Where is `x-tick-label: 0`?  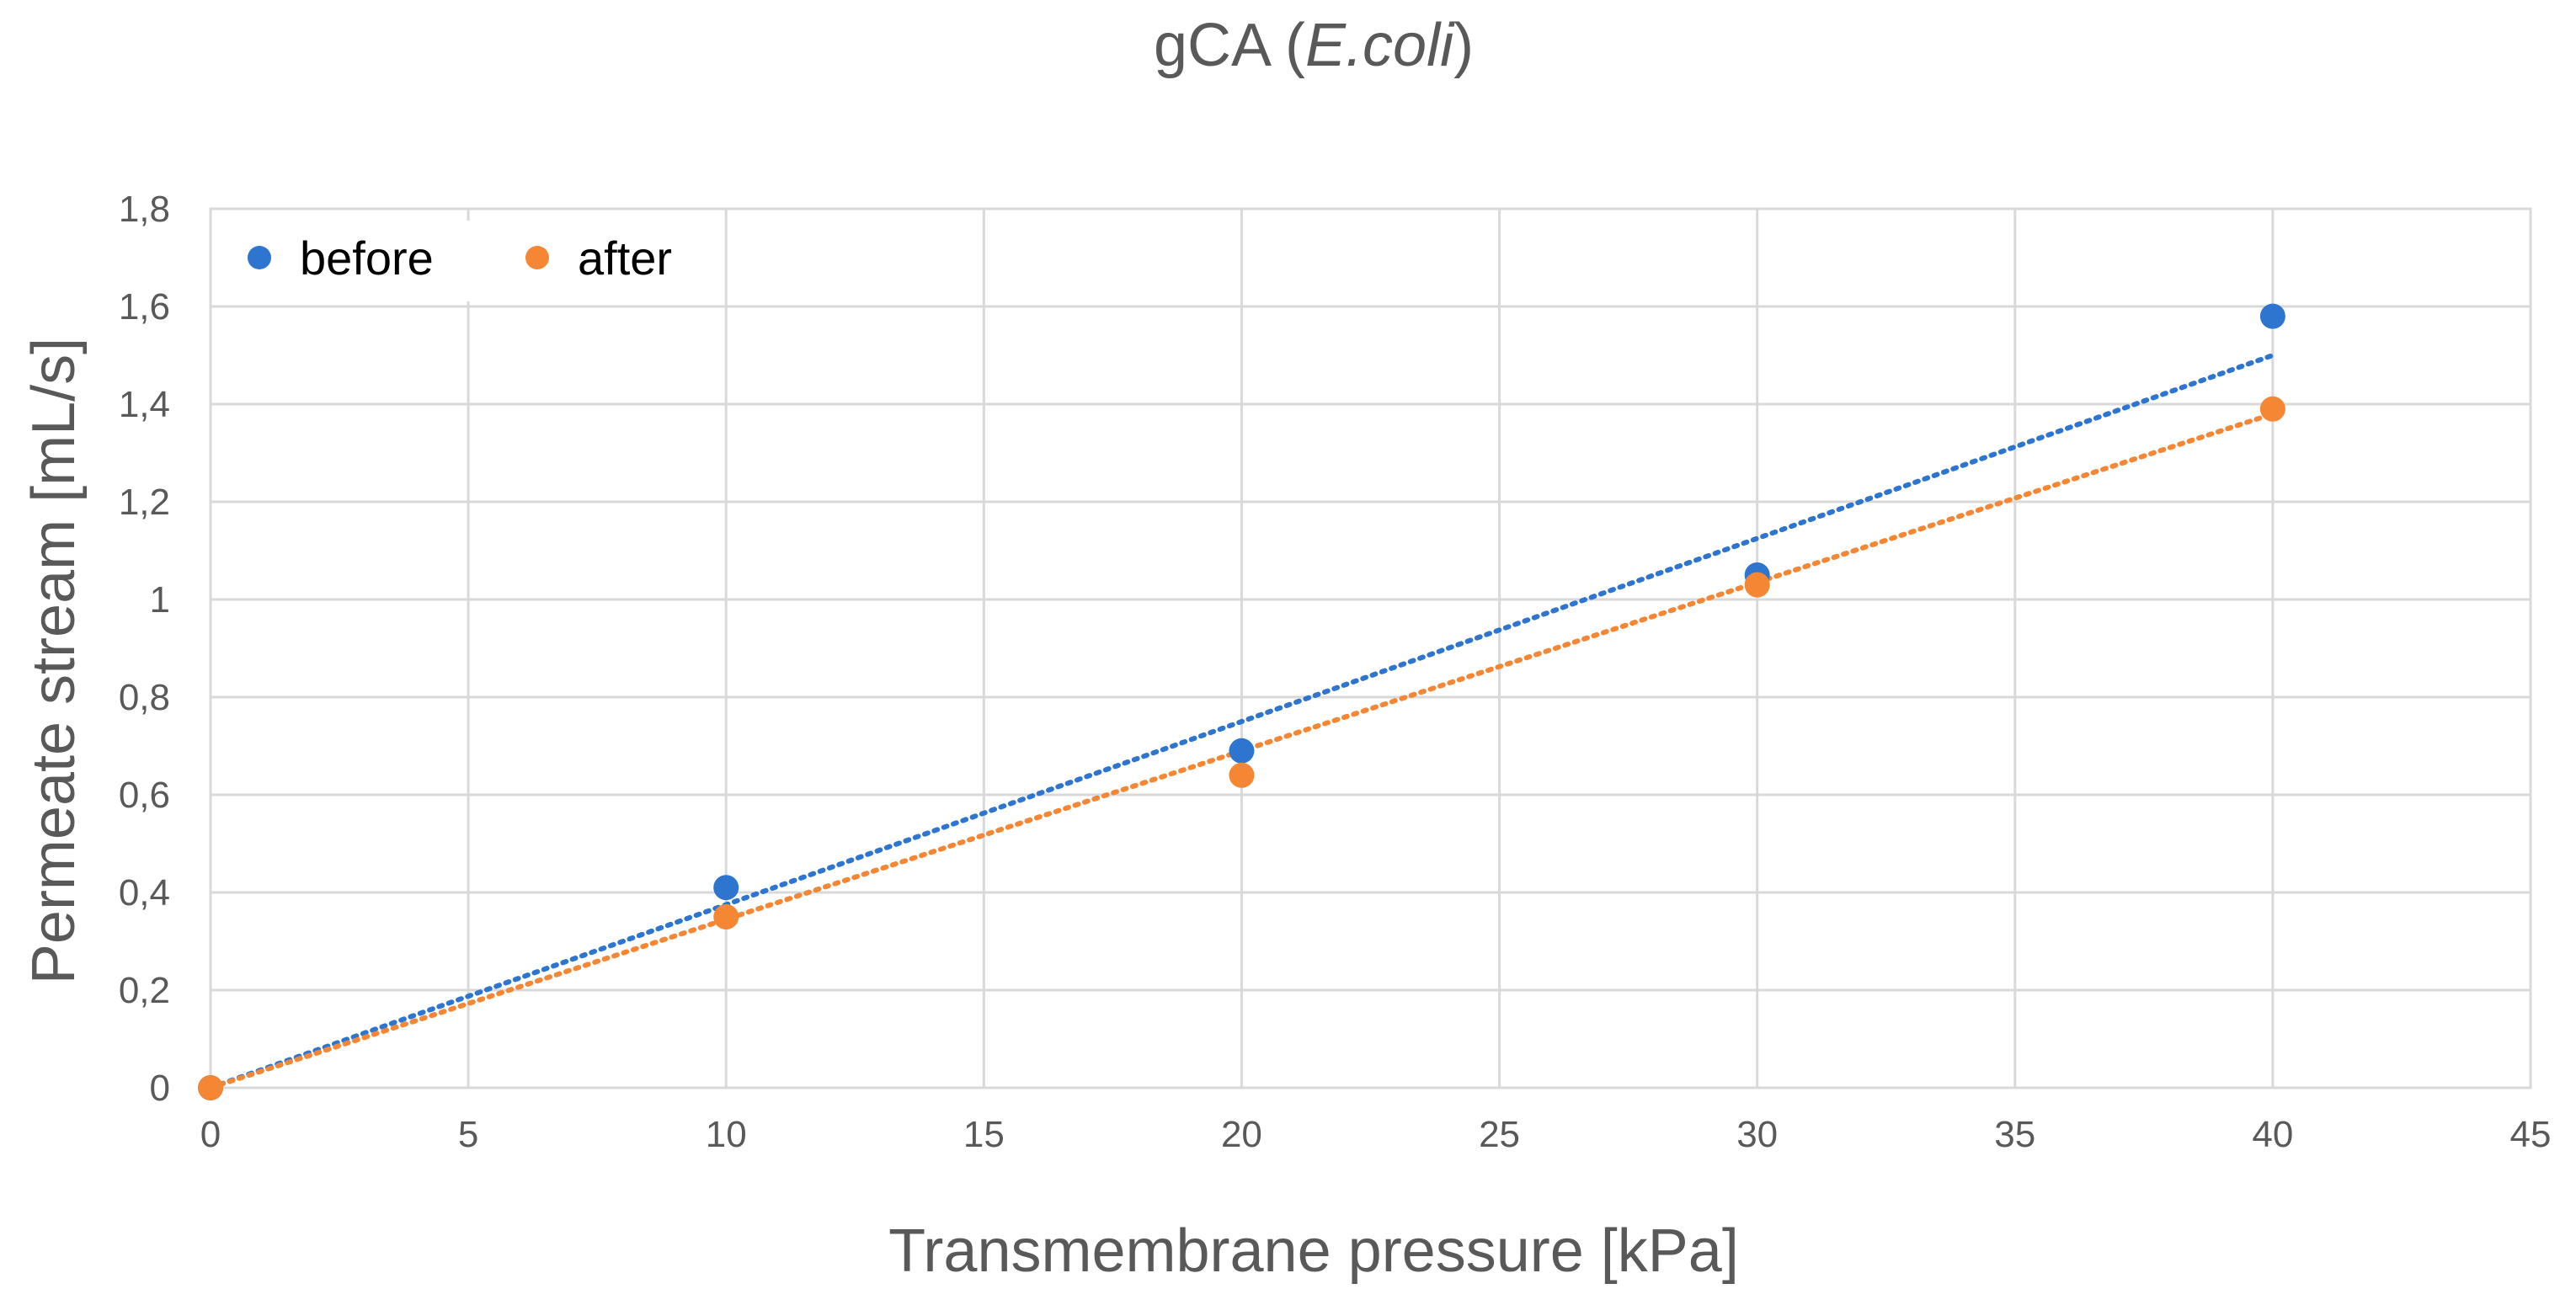
x-tick-label: 0 is located at coordinates (210, 1134).